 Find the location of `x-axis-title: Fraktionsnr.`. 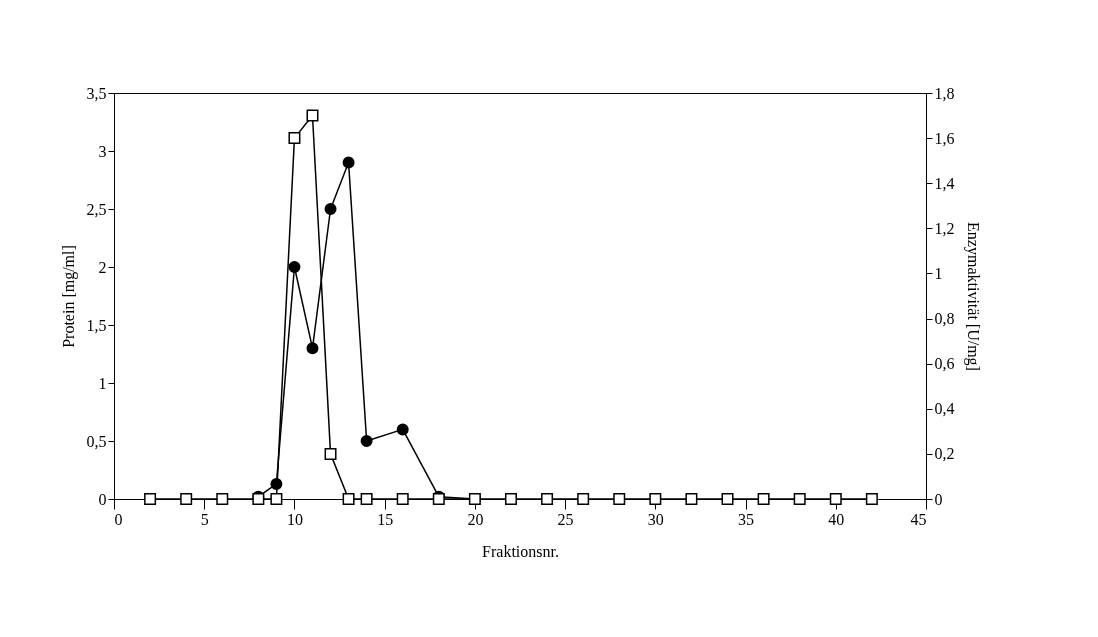

x-axis-title: Fraktionsnr. is located at coordinates (520, 551).